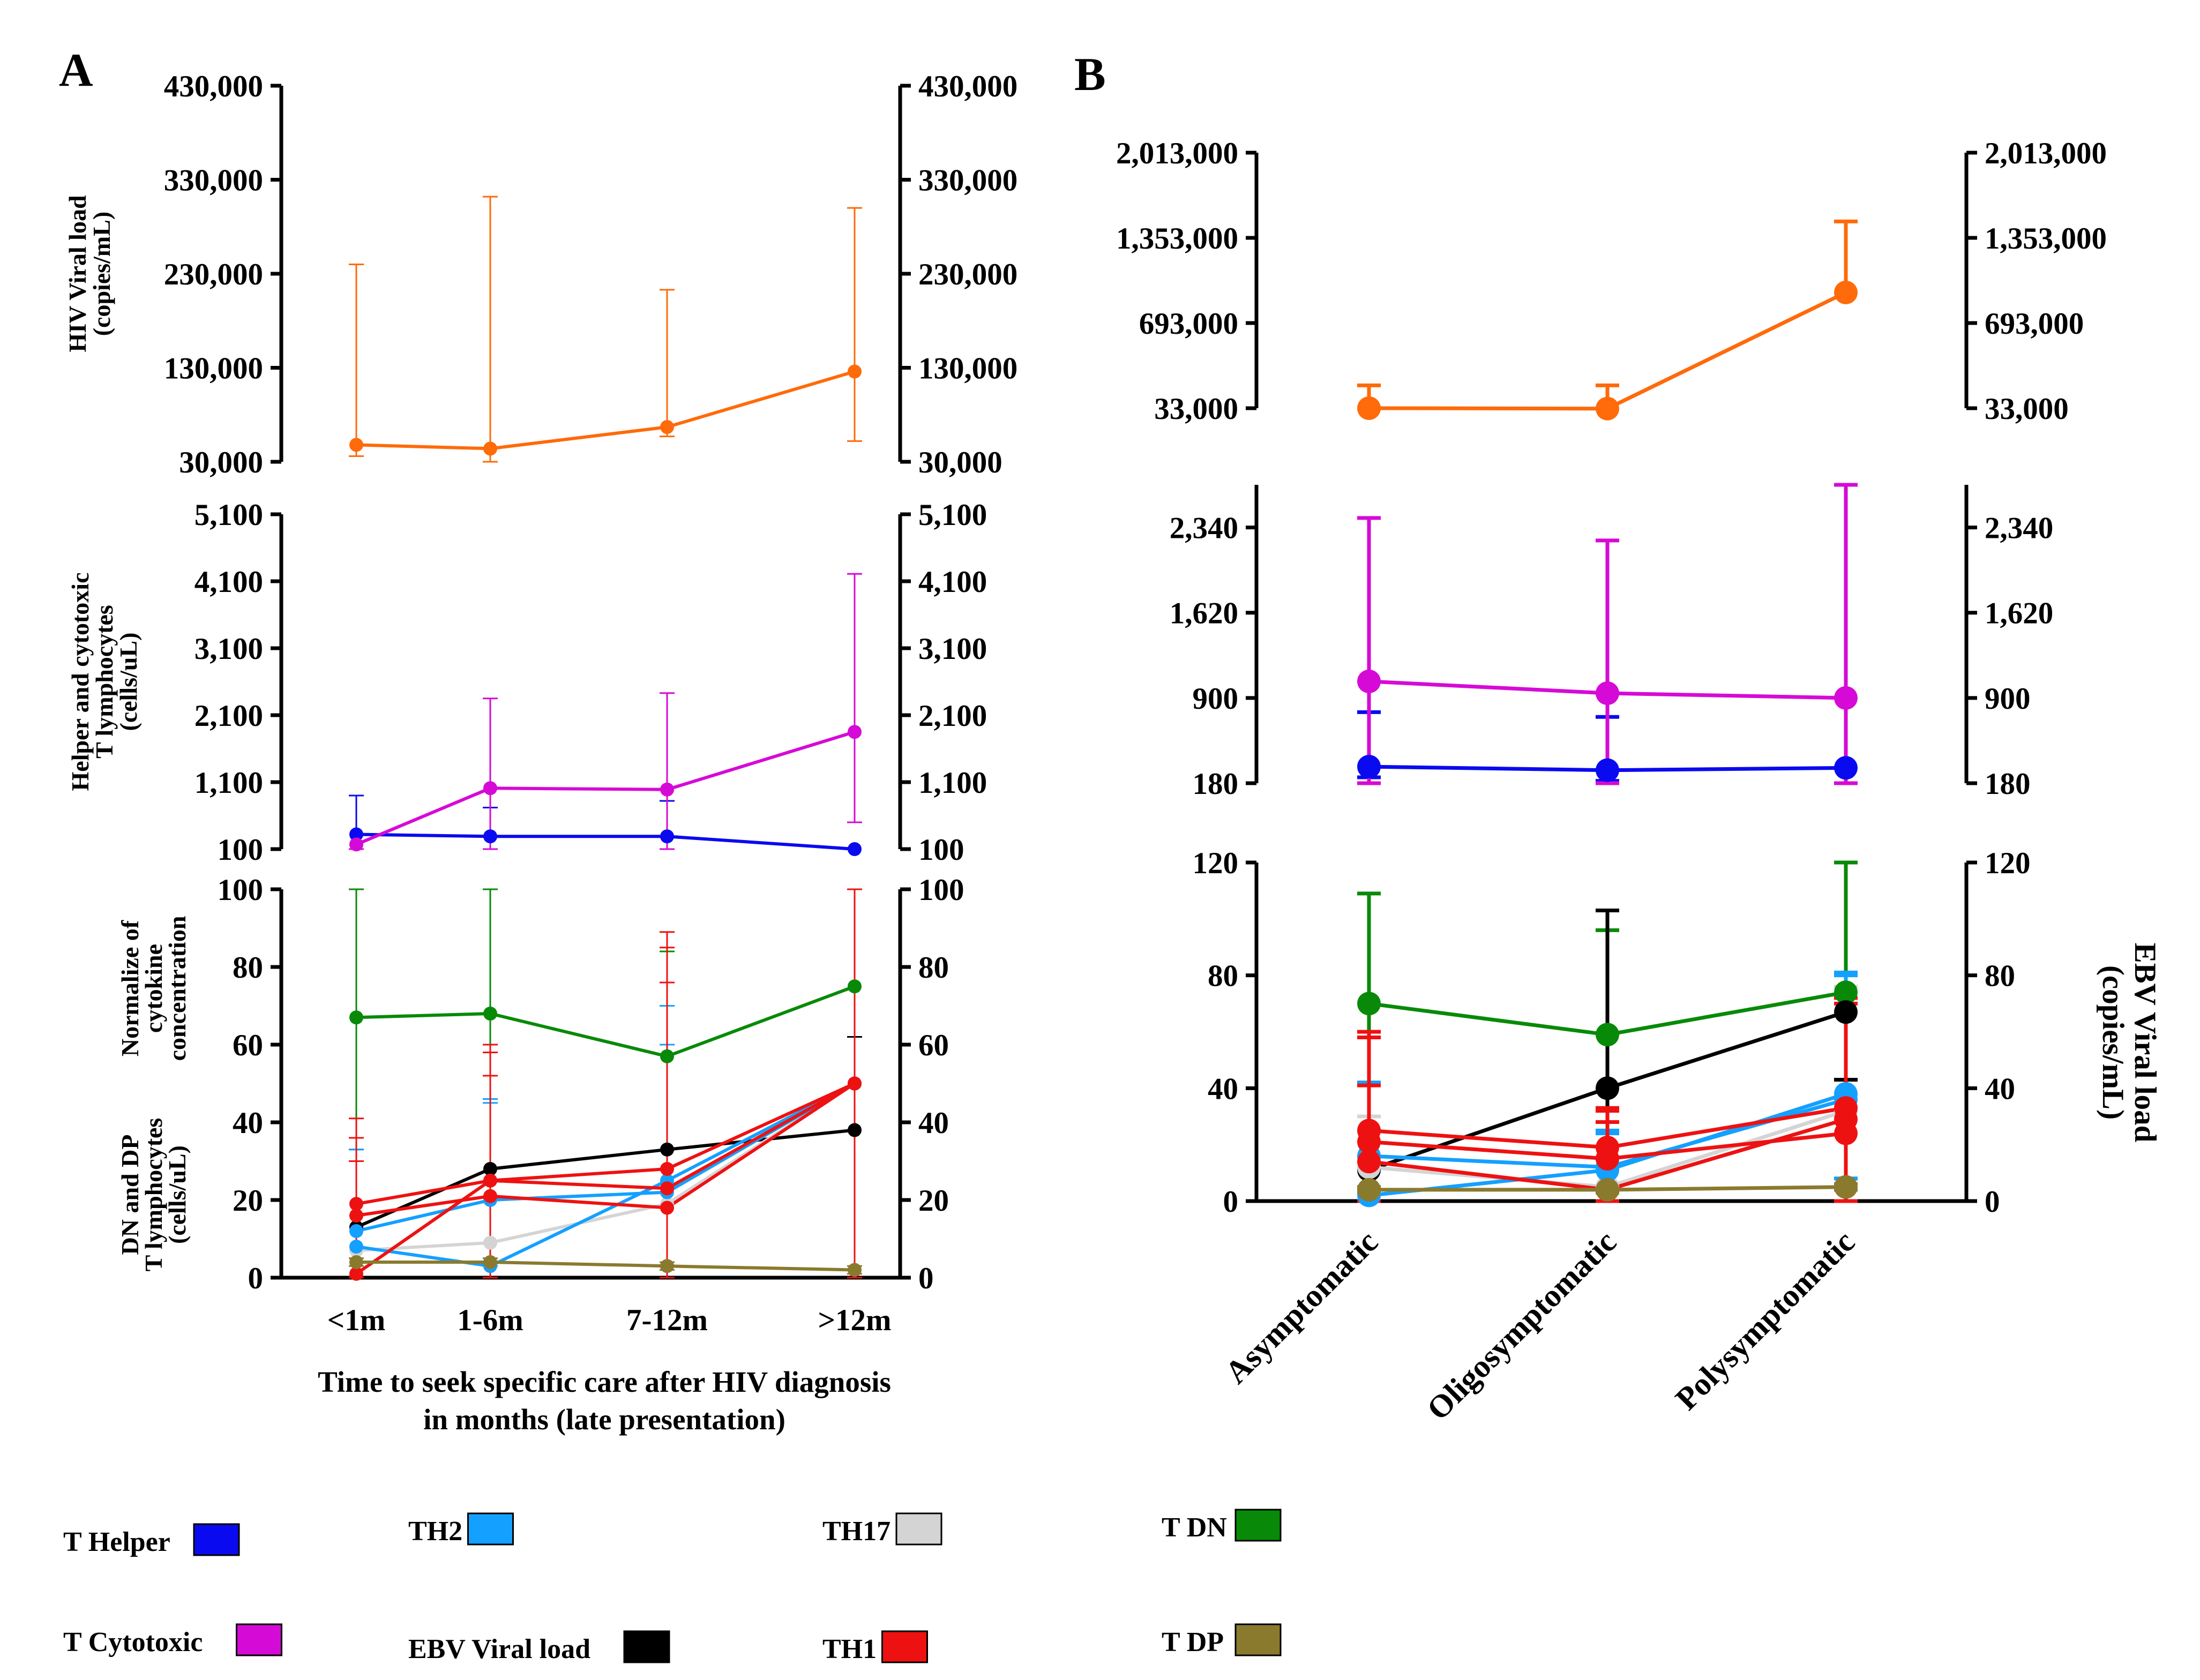 Image resolution: width=2200 pixels, height=1680 pixels. What do you see at coordinates (1194, 1527) in the screenshot?
I see `legend-label: T DN` at bounding box center [1194, 1527].